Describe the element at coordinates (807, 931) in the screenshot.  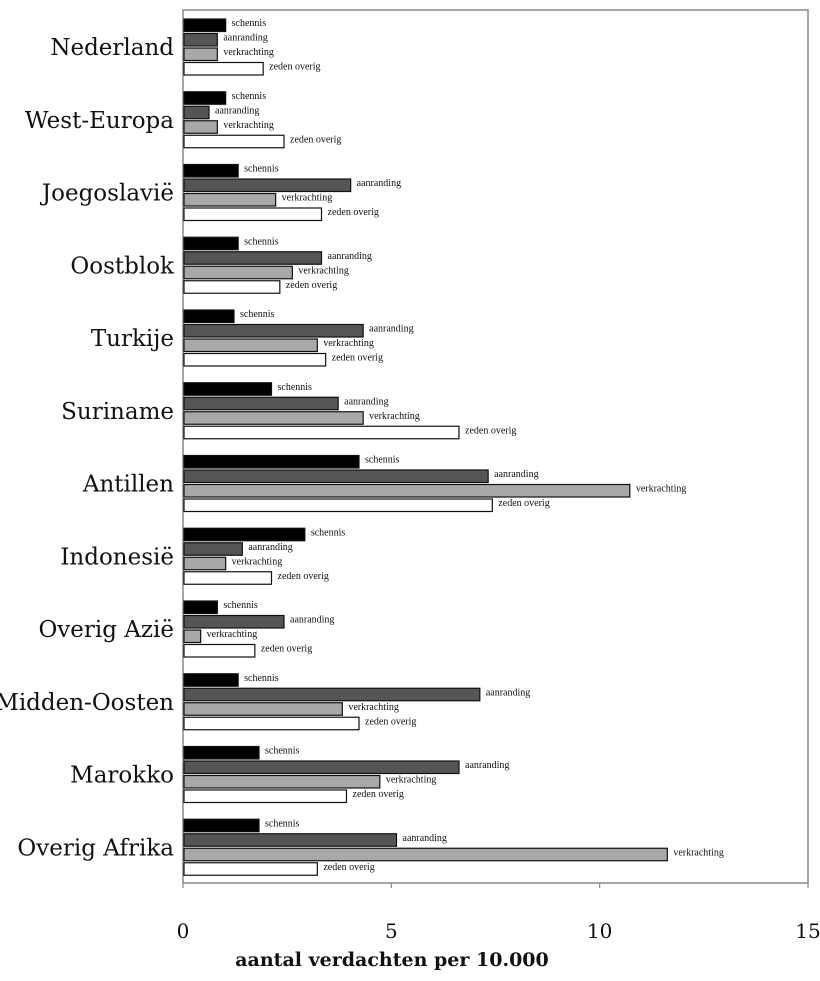
I see `x-tick-label: 15` at that location.